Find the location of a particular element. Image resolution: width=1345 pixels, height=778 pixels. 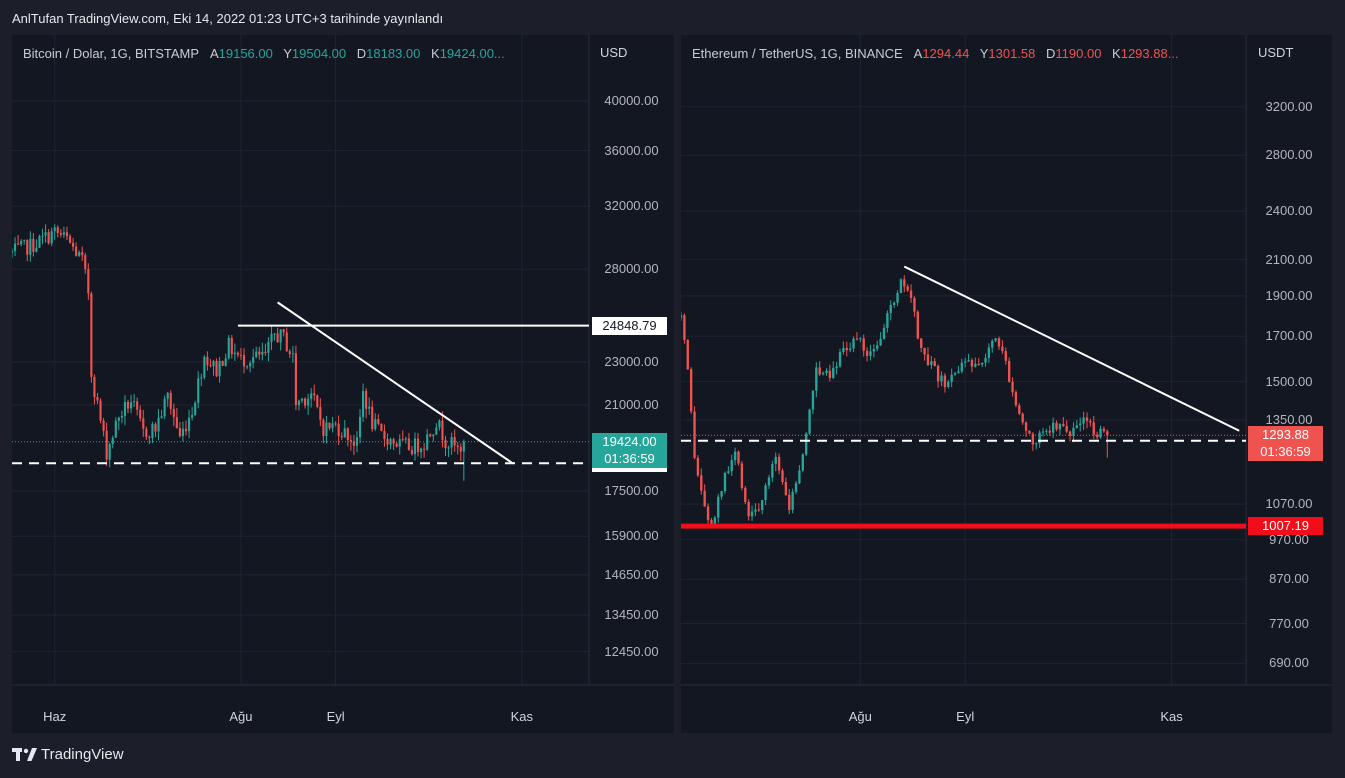

price-tick-label: 23000.00 is located at coordinates (631, 362).